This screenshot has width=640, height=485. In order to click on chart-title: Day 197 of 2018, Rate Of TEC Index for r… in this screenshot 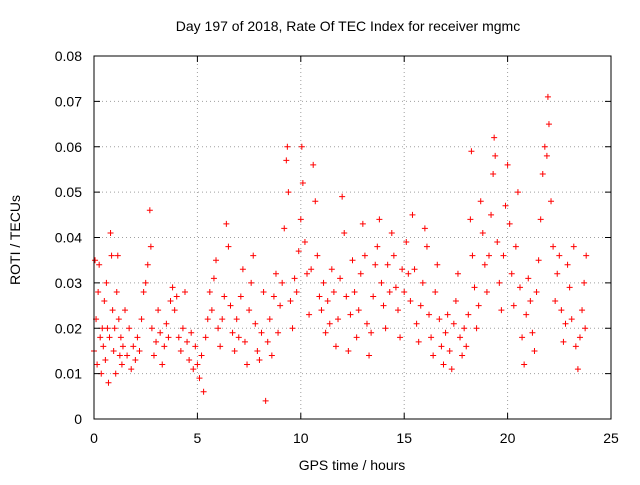, I will do `click(348, 26)`.